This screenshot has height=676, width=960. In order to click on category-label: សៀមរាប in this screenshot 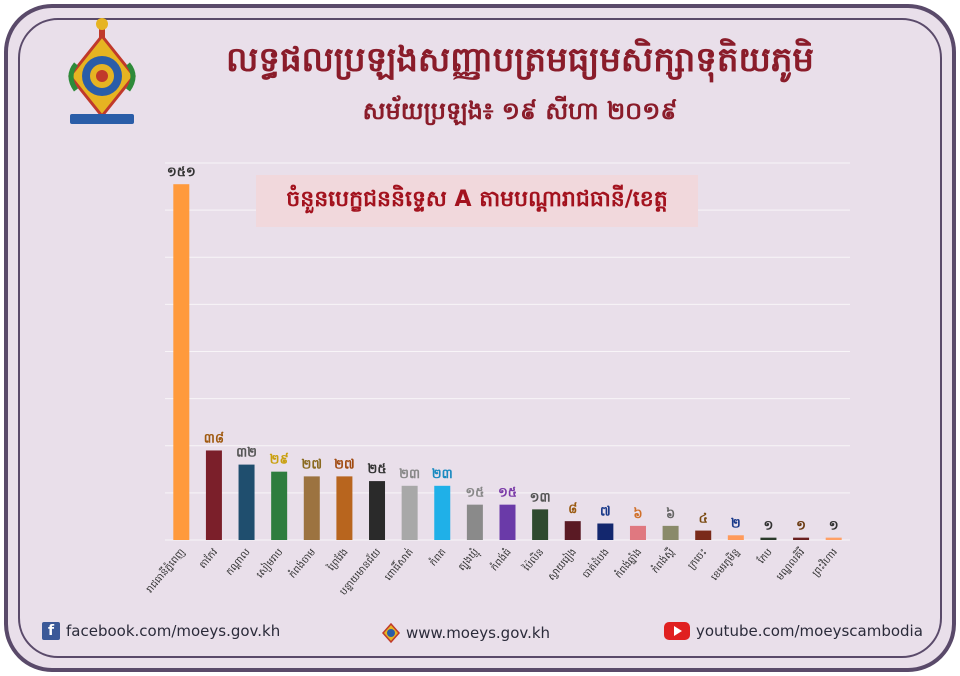, I will do `click(269, 564)`.